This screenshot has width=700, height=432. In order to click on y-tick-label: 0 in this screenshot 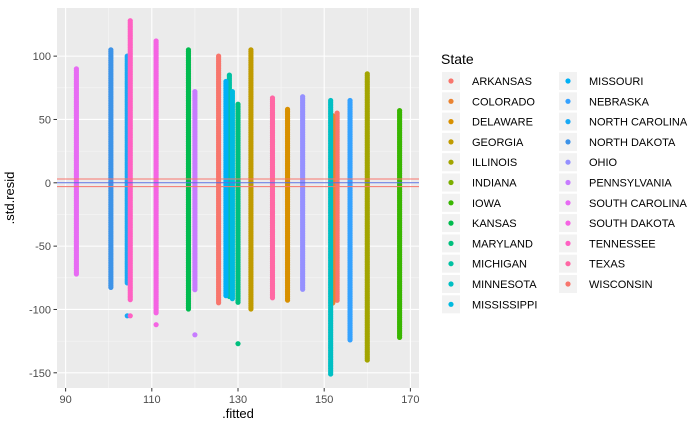, I will do `click(48, 184)`.